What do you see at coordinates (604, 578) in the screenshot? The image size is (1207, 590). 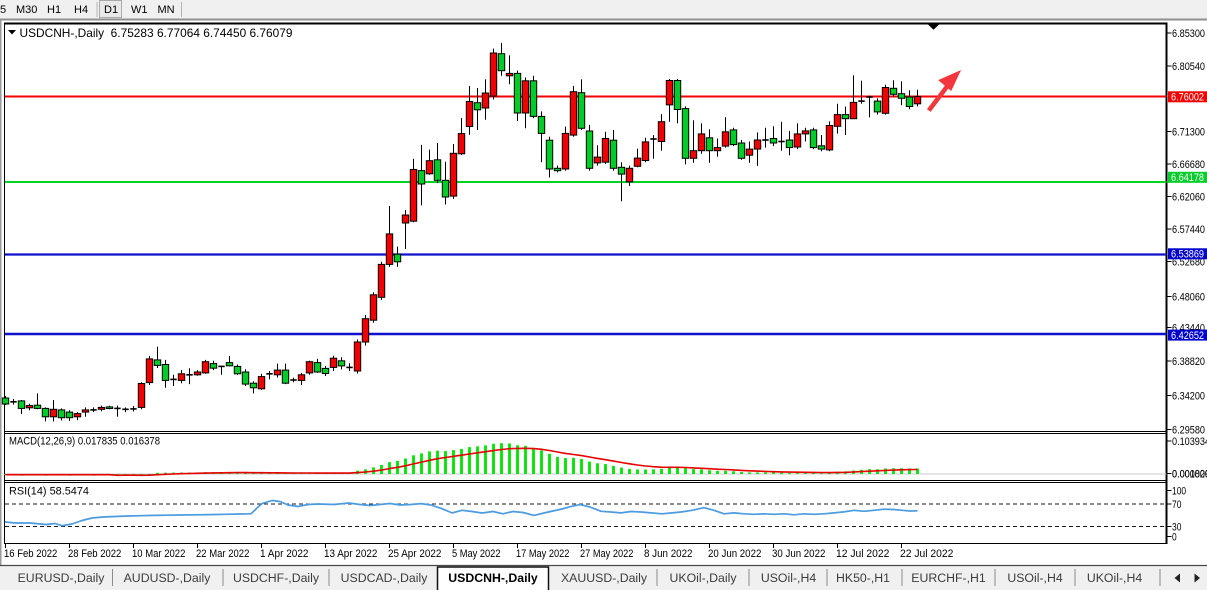 I see `svg-text: XAUUSD-,Daily` at bounding box center [604, 578].